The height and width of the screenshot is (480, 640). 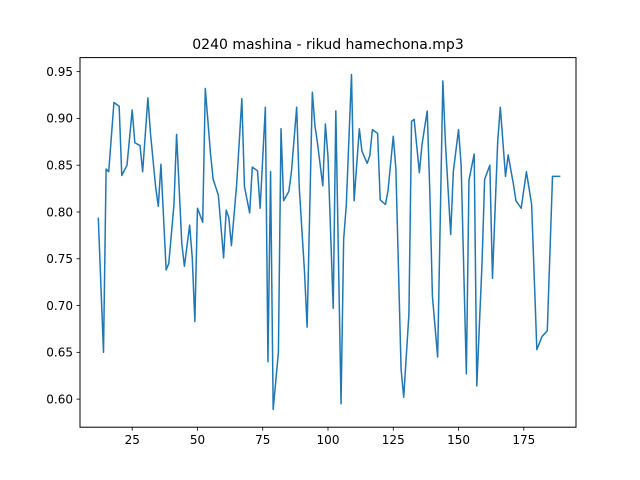 I want to click on chart-title: 0240 mashina - rikud hamechona.mp3, so click(x=327, y=45).